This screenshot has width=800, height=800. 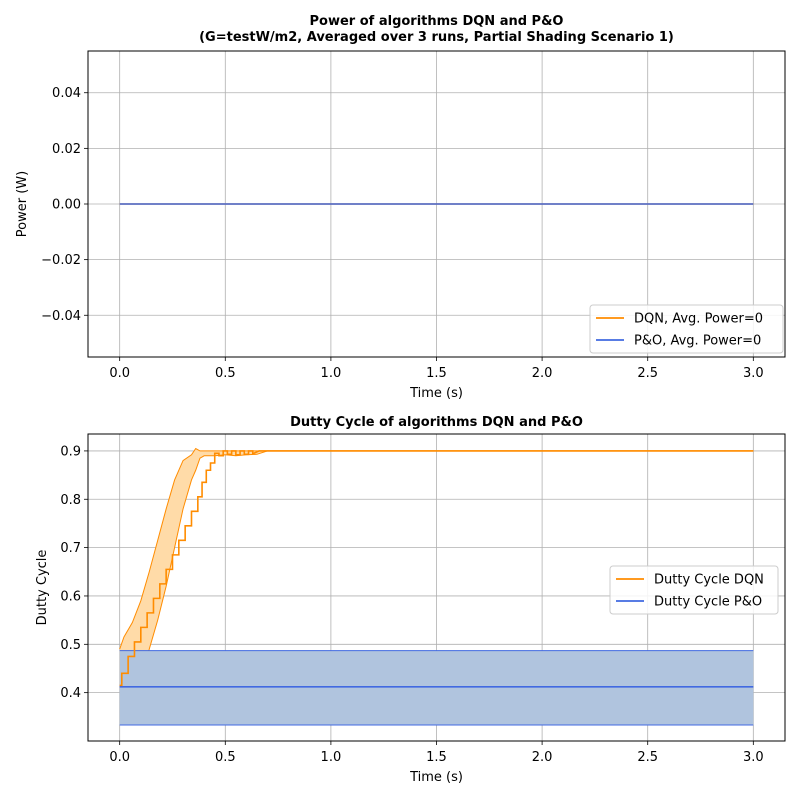 I want to click on y-tick-label: 0.8, so click(x=70, y=500).